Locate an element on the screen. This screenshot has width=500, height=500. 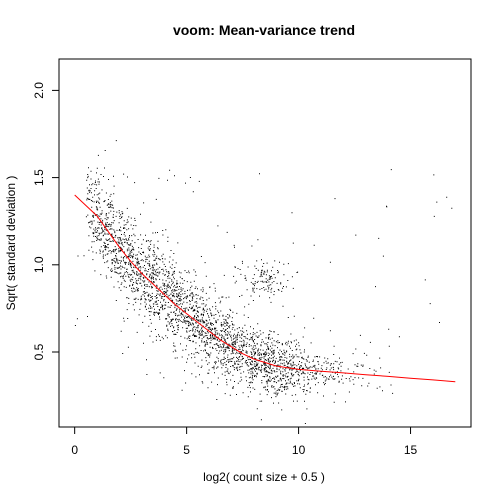
x-tick-label: 0 is located at coordinates (74, 450).